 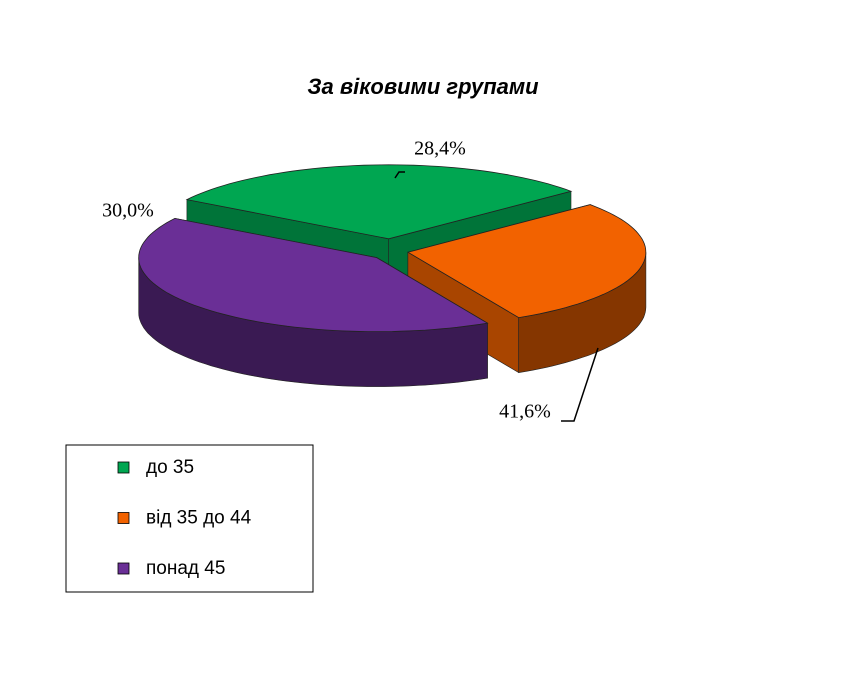 What do you see at coordinates (185, 568) in the screenshot?
I see `legend-label: понад 45` at bounding box center [185, 568].